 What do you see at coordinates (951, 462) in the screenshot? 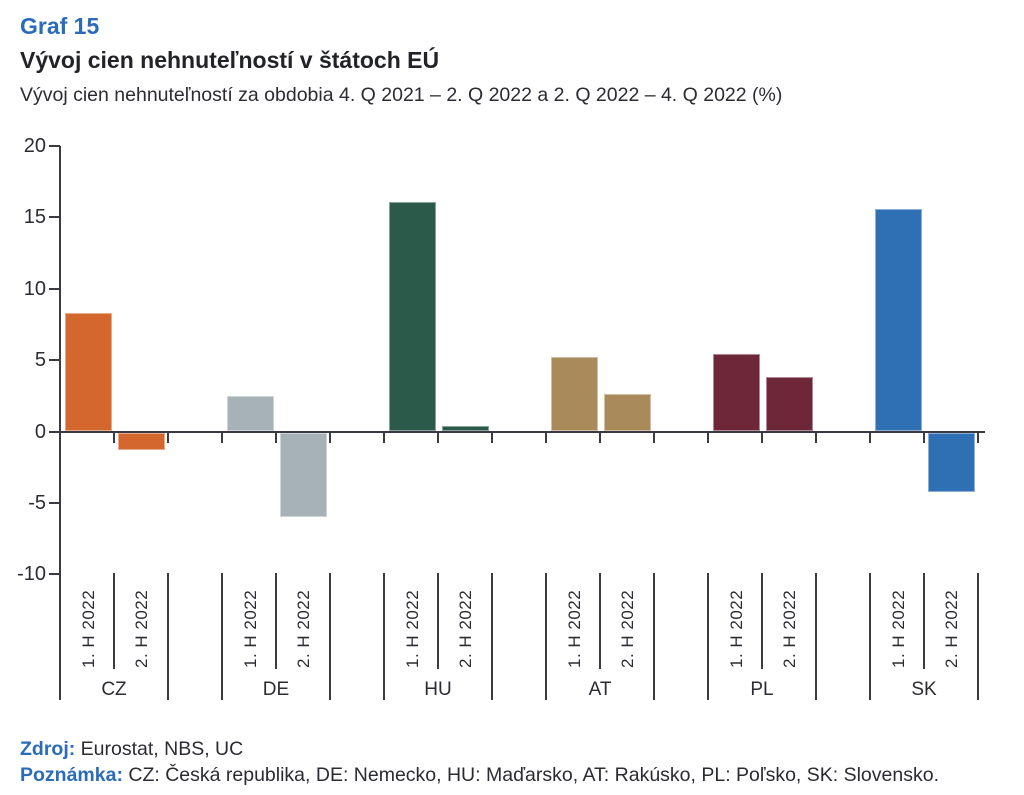
I see `bar-SK-2h` at bounding box center [951, 462].